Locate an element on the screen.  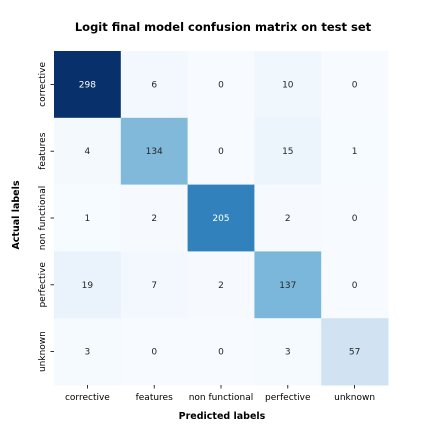
cell-value-4-2: 0 is located at coordinates (221, 353).